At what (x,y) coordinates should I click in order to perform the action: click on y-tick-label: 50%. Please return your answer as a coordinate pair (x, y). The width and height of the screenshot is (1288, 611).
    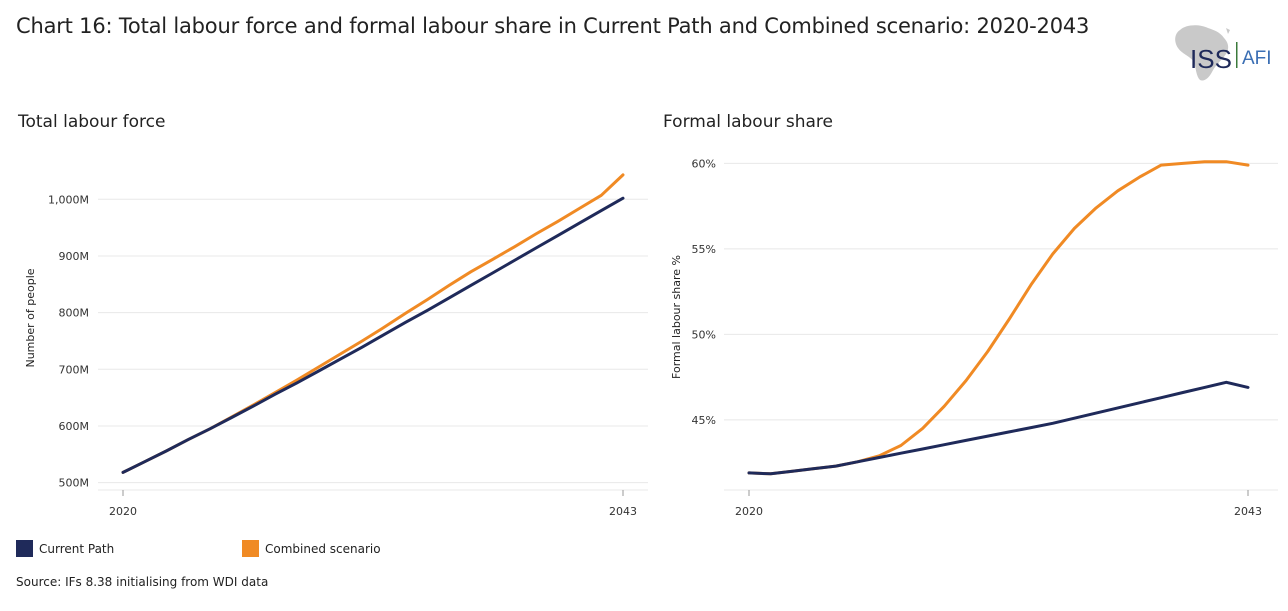
    Looking at the image, I should click on (704, 334).